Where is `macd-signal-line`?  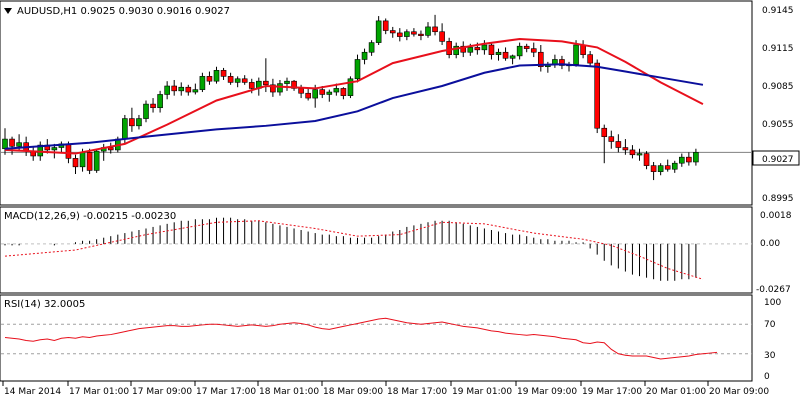 macd-signal-line is located at coordinates (354, 250).